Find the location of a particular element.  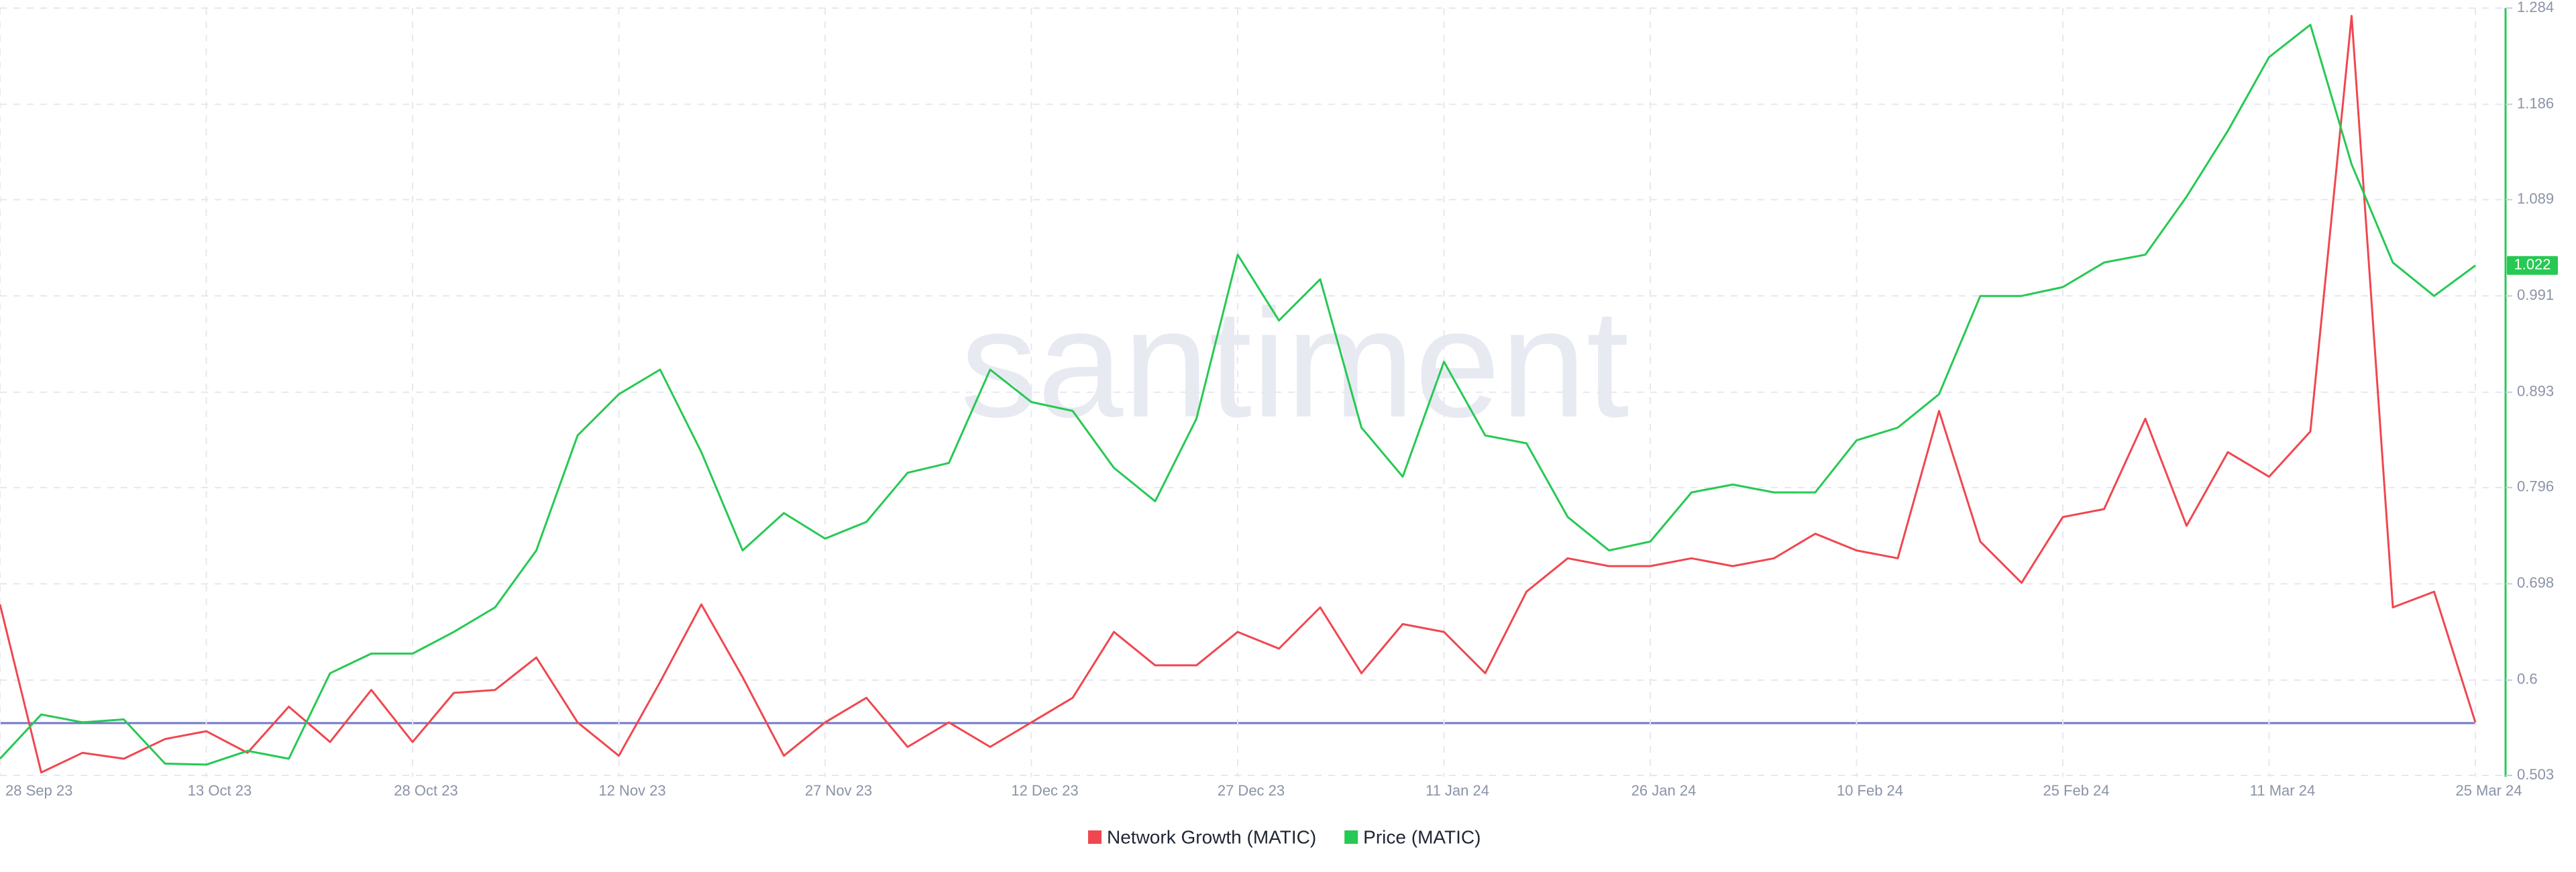

x-tick-label: 25 Feb 24 is located at coordinates (2076, 790).